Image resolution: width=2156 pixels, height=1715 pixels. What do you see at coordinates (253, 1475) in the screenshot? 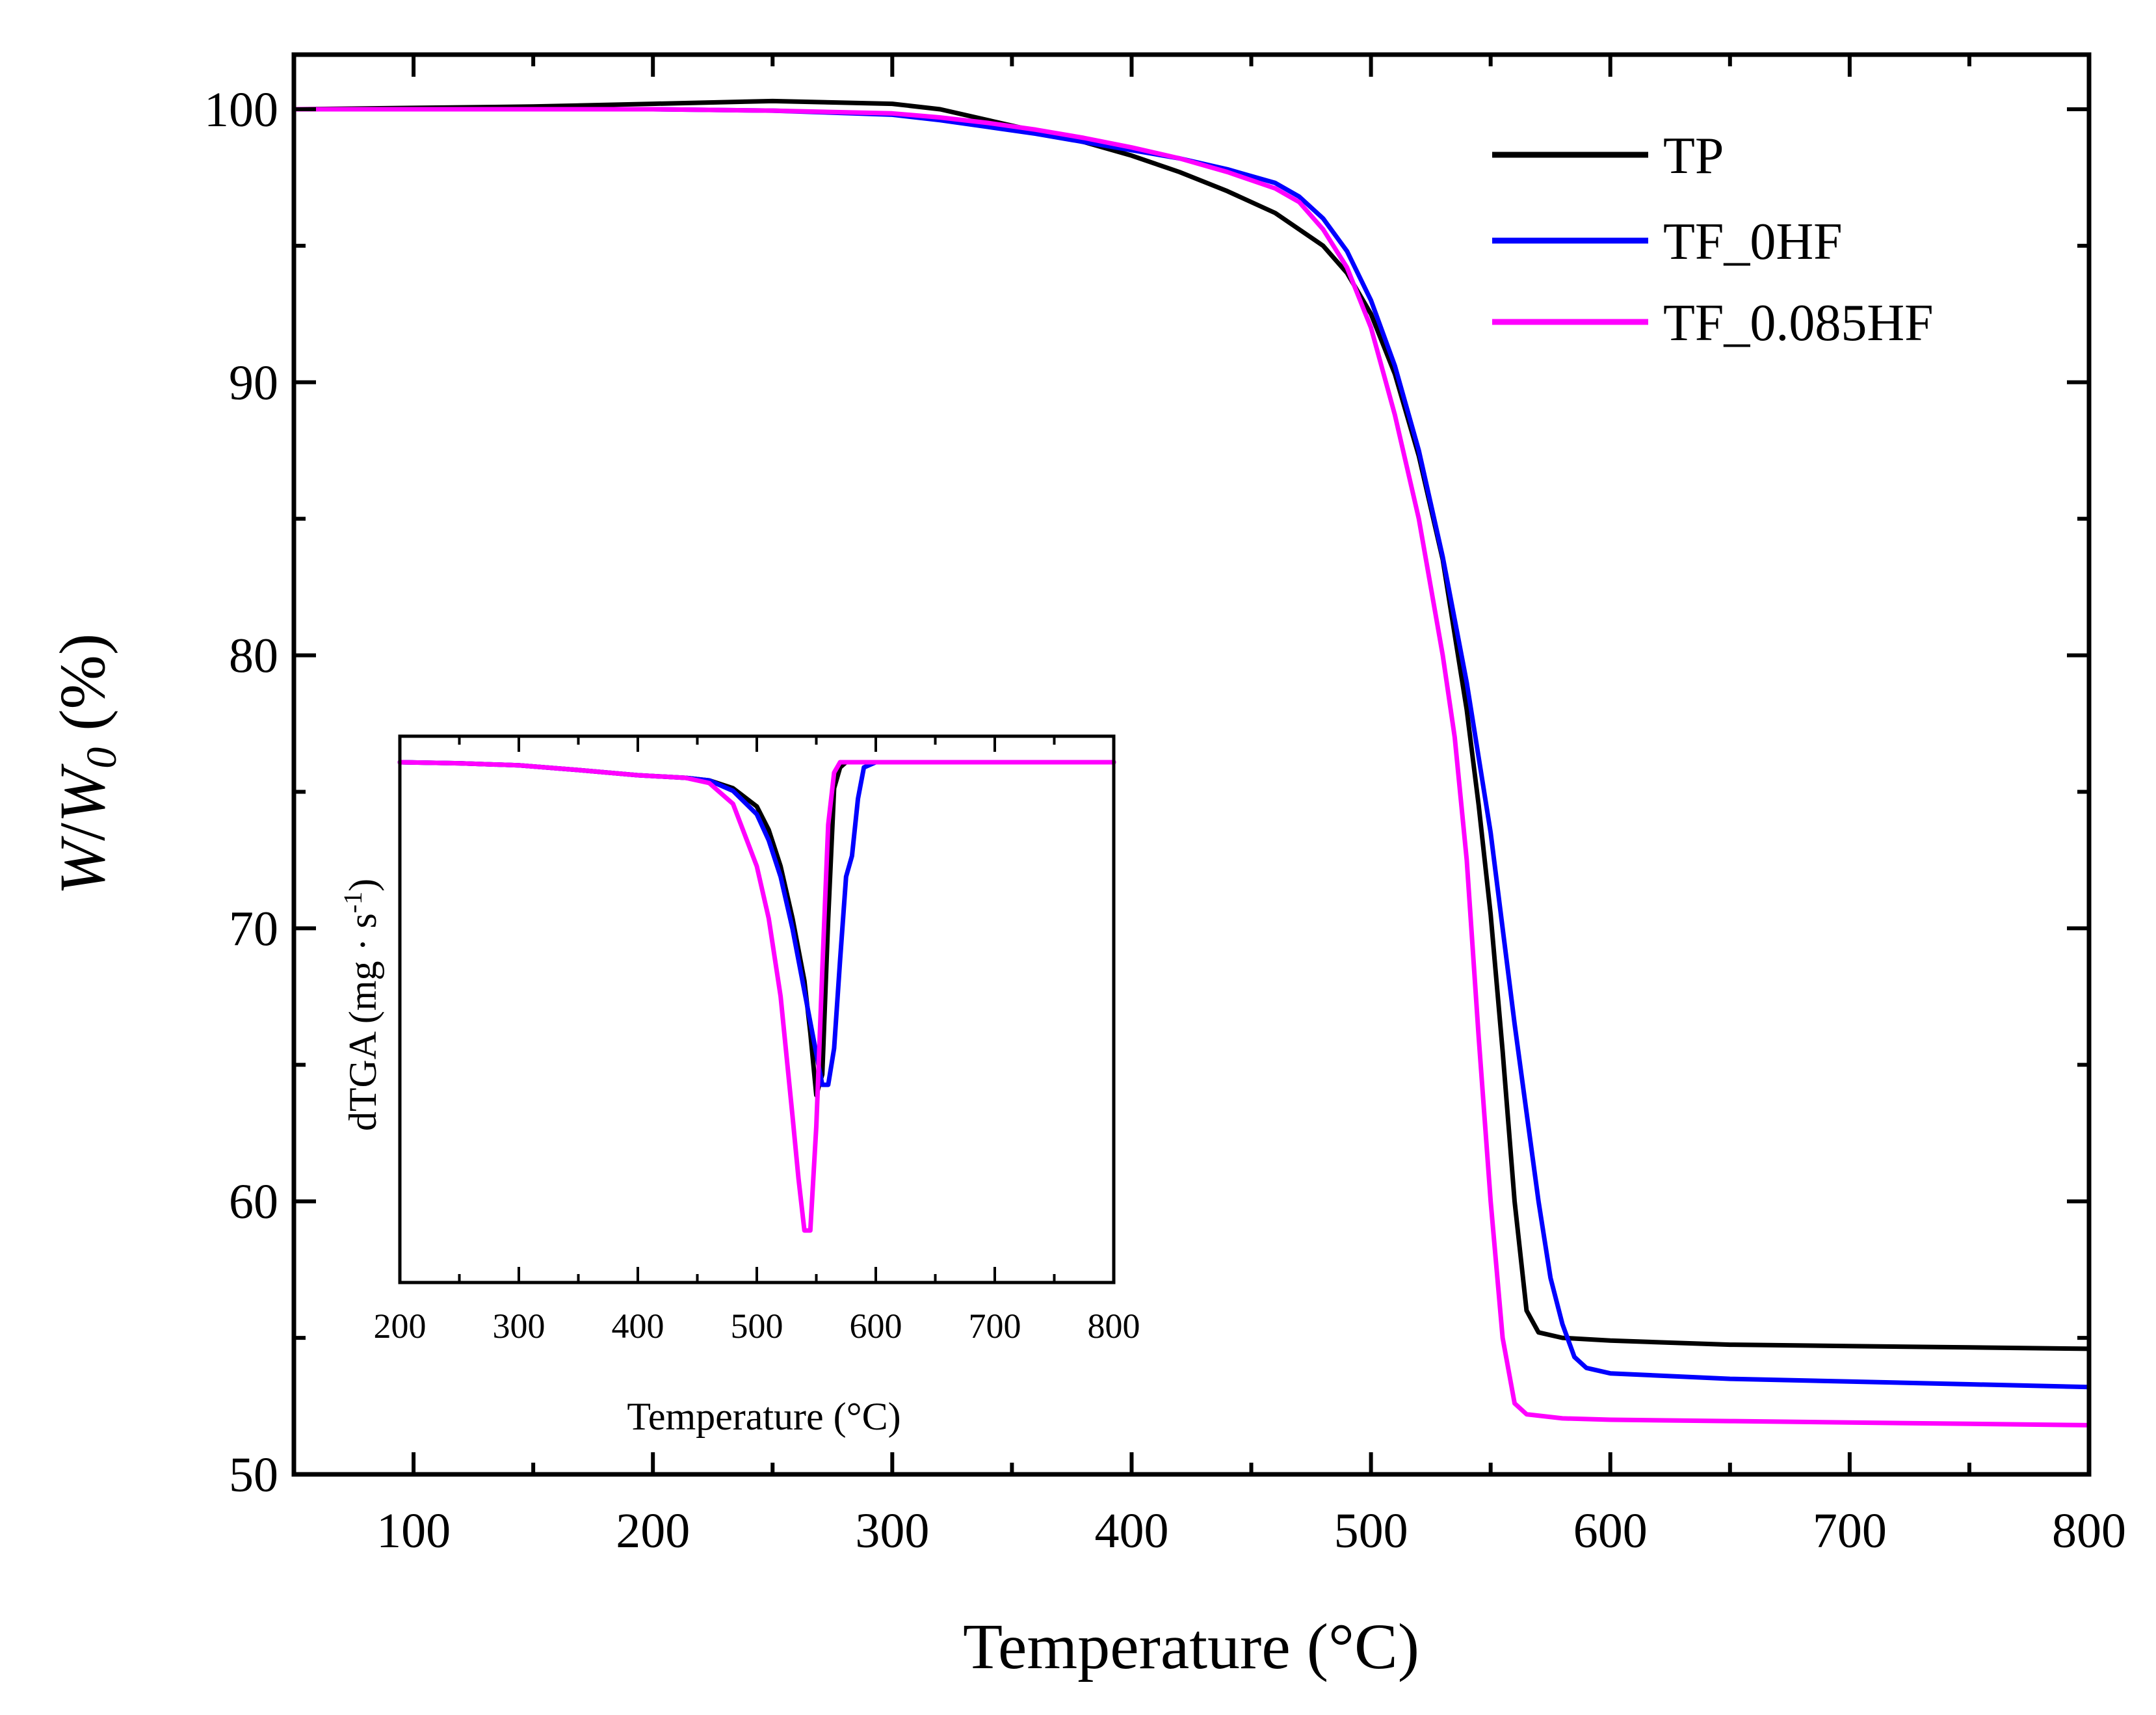
I see `main-y-tick-label: 50` at bounding box center [253, 1475].